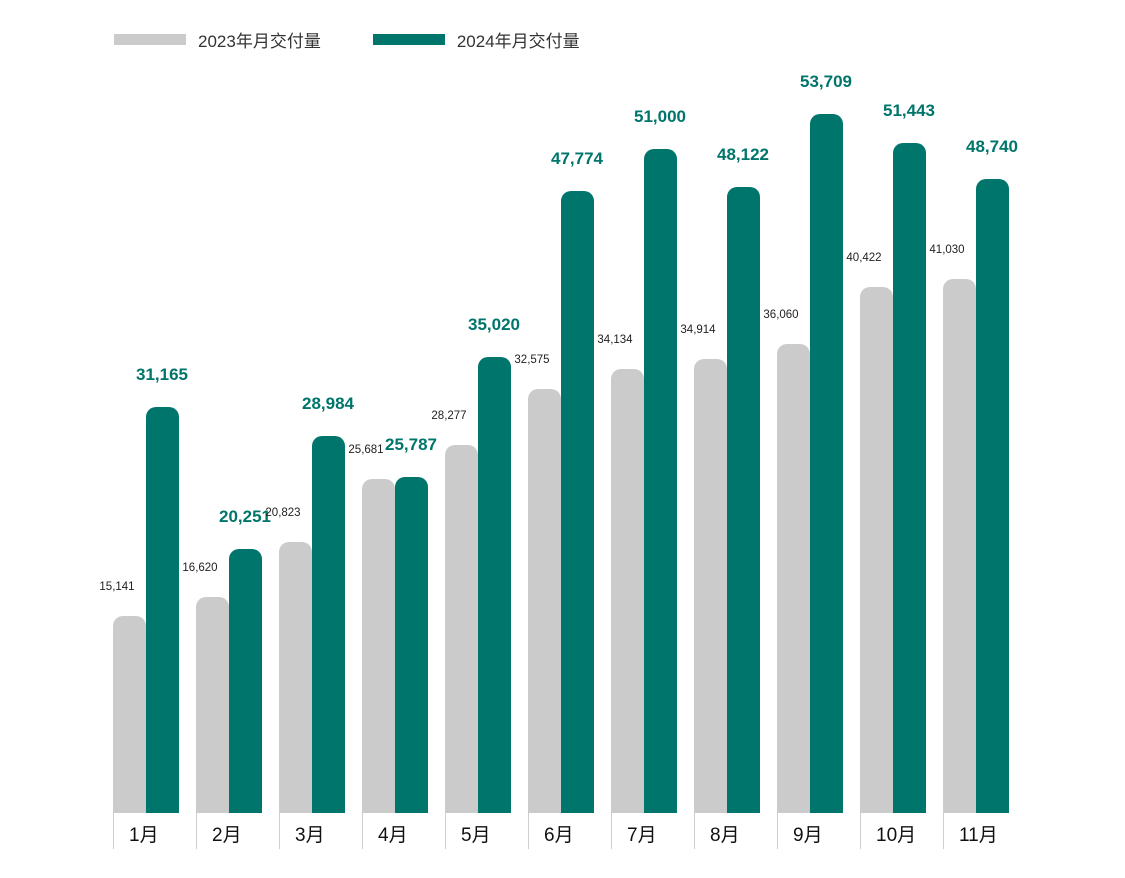 This screenshot has width=1125, height=878. I want to click on x-axis-tick-label: 9月, so click(808, 835).